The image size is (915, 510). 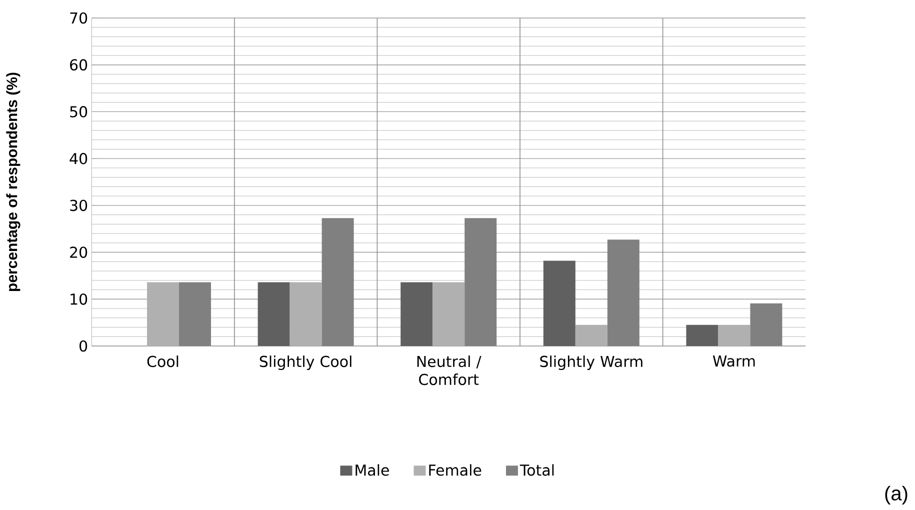 What do you see at coordinates (79, 18) in the screenshot?
I see `y-tick-label: 70` at bounding box center [79, 18].